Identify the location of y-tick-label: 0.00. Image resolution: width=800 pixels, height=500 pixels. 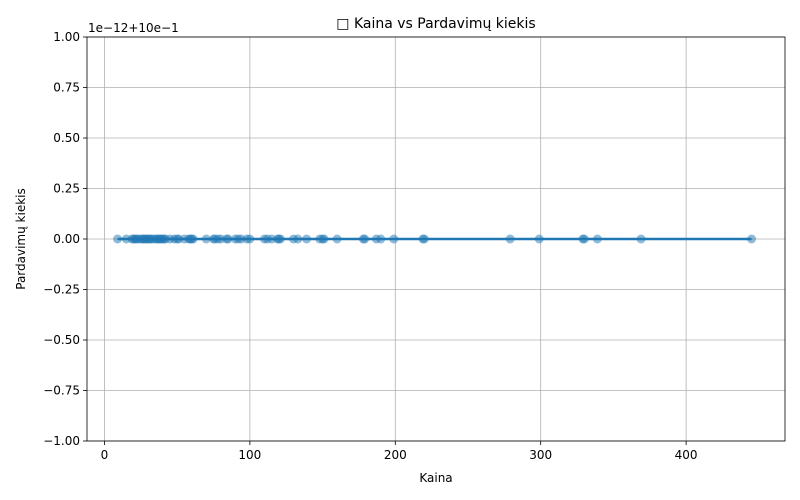
(66, 239).